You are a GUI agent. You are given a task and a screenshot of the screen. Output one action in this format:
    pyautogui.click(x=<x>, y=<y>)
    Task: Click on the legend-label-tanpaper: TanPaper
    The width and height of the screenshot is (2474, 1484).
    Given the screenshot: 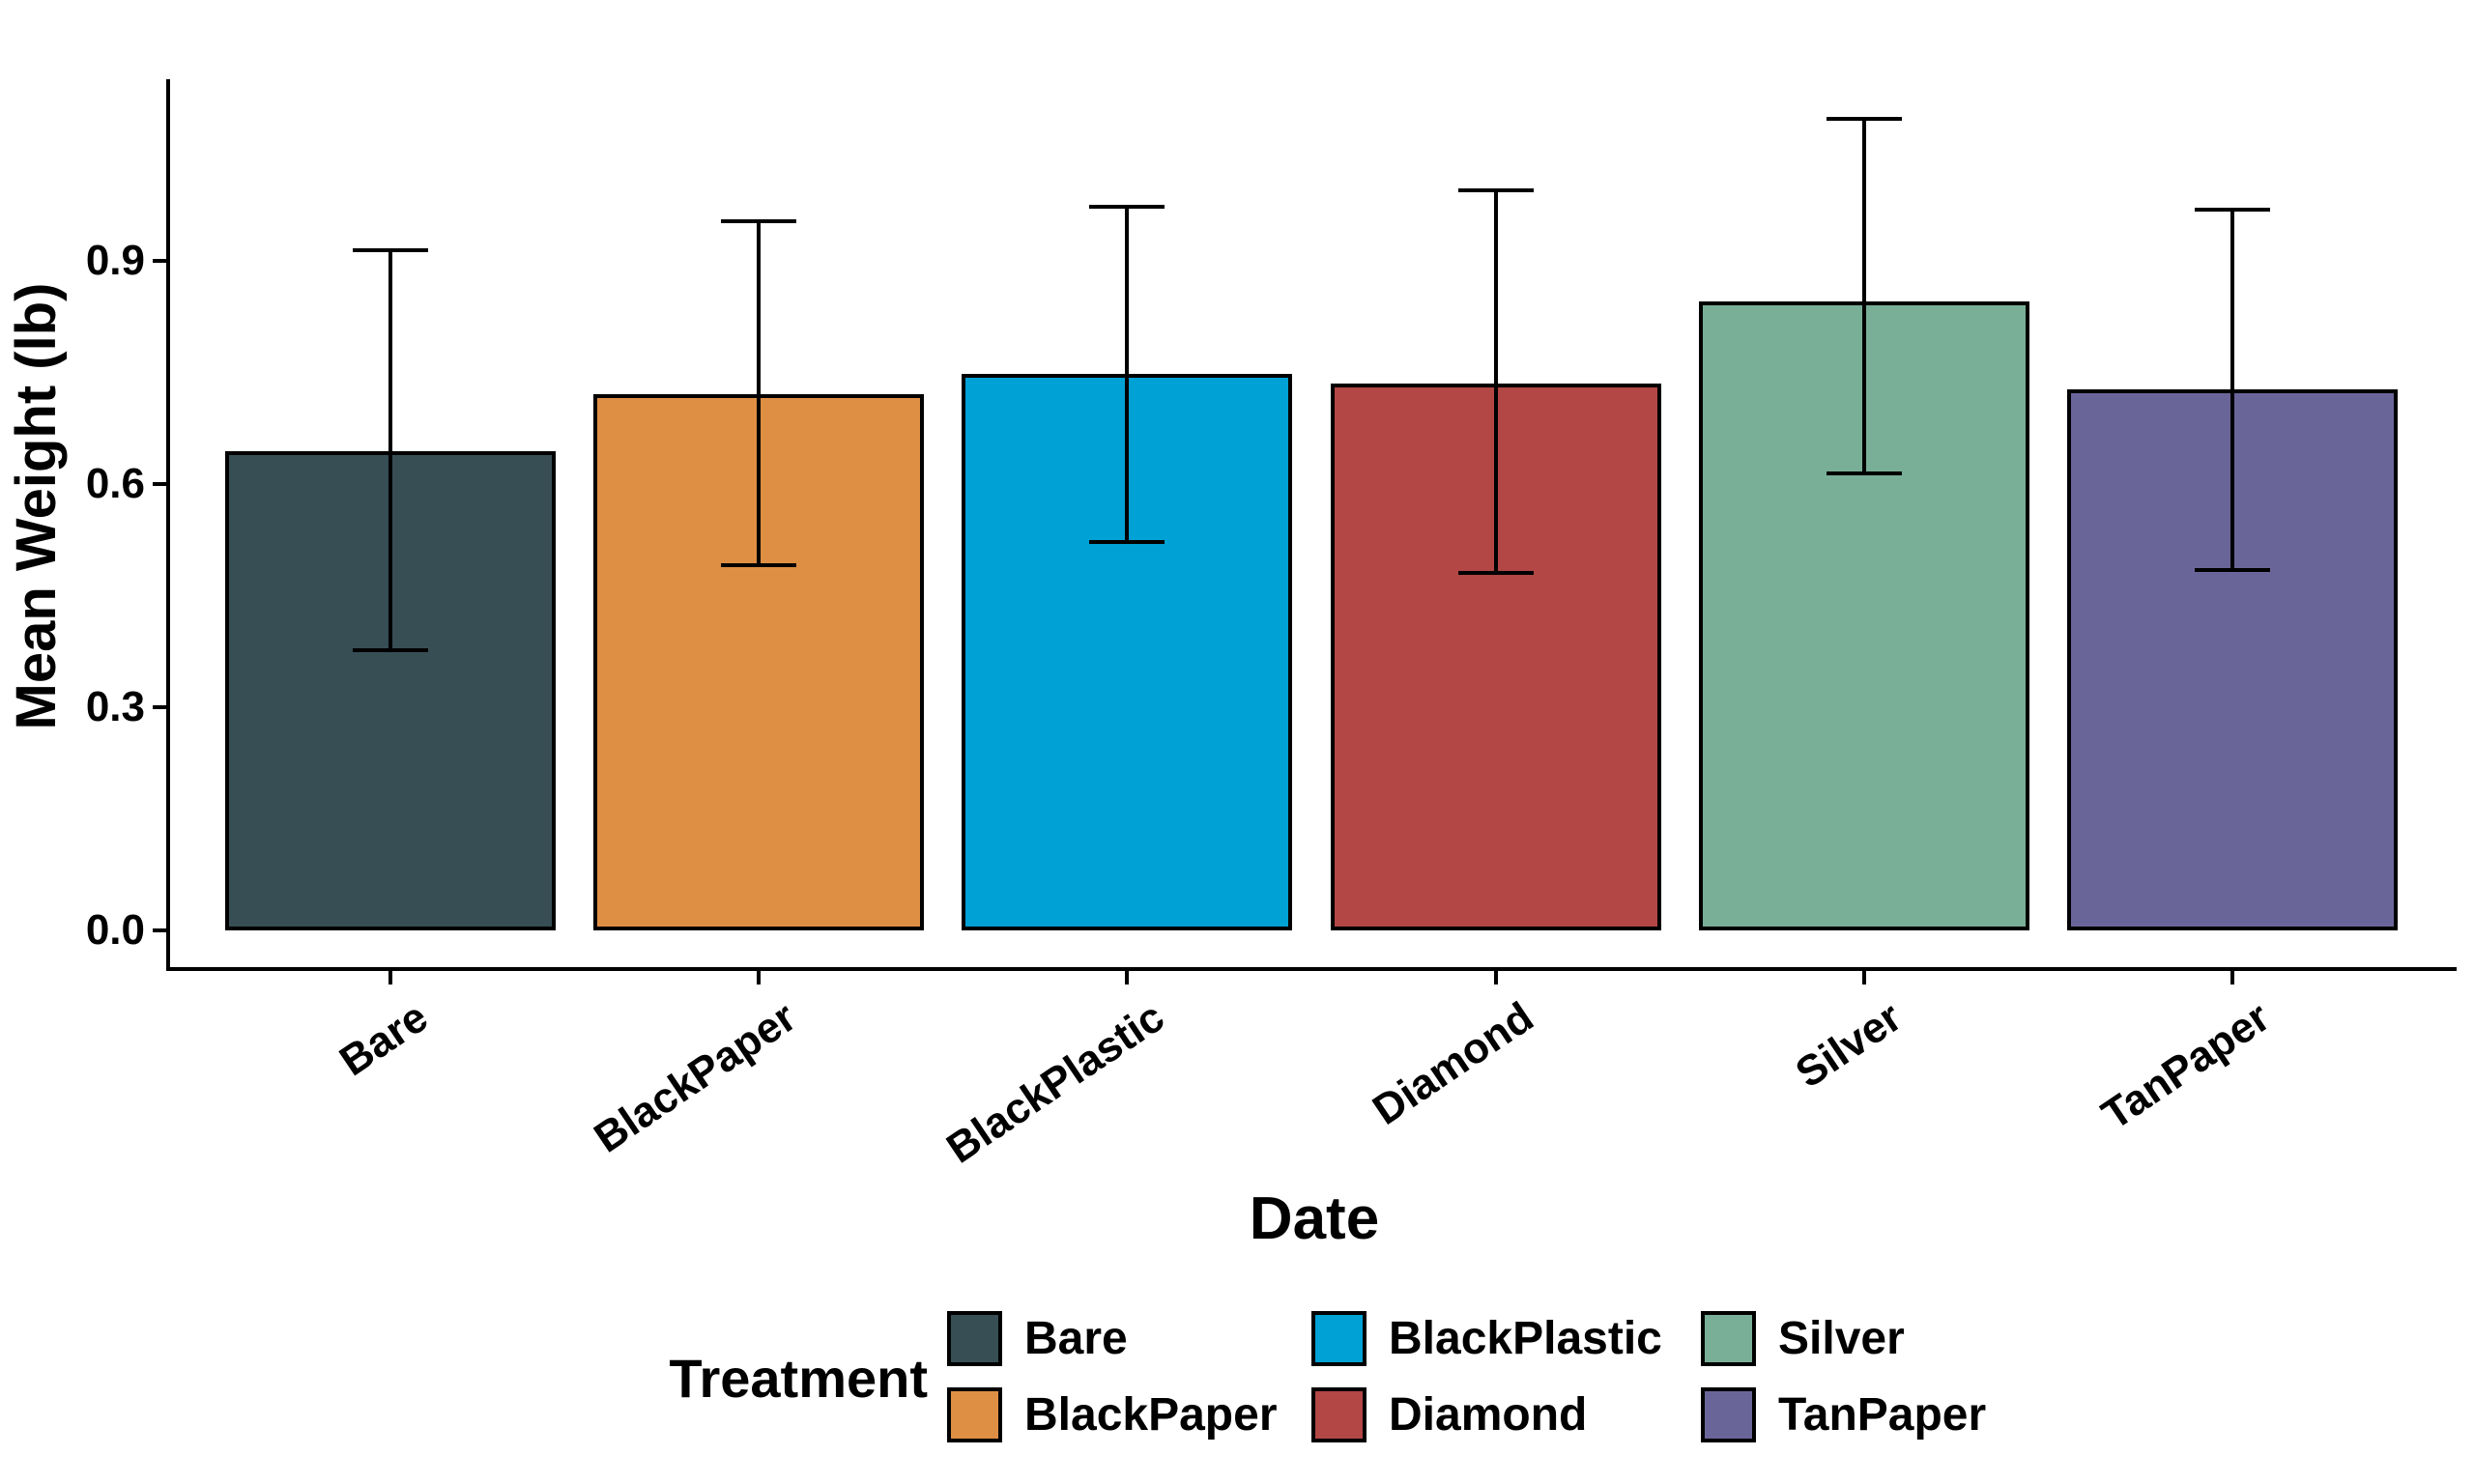 What is the action you would take?
    pyautogui.click(x=1883, y=1415)
    